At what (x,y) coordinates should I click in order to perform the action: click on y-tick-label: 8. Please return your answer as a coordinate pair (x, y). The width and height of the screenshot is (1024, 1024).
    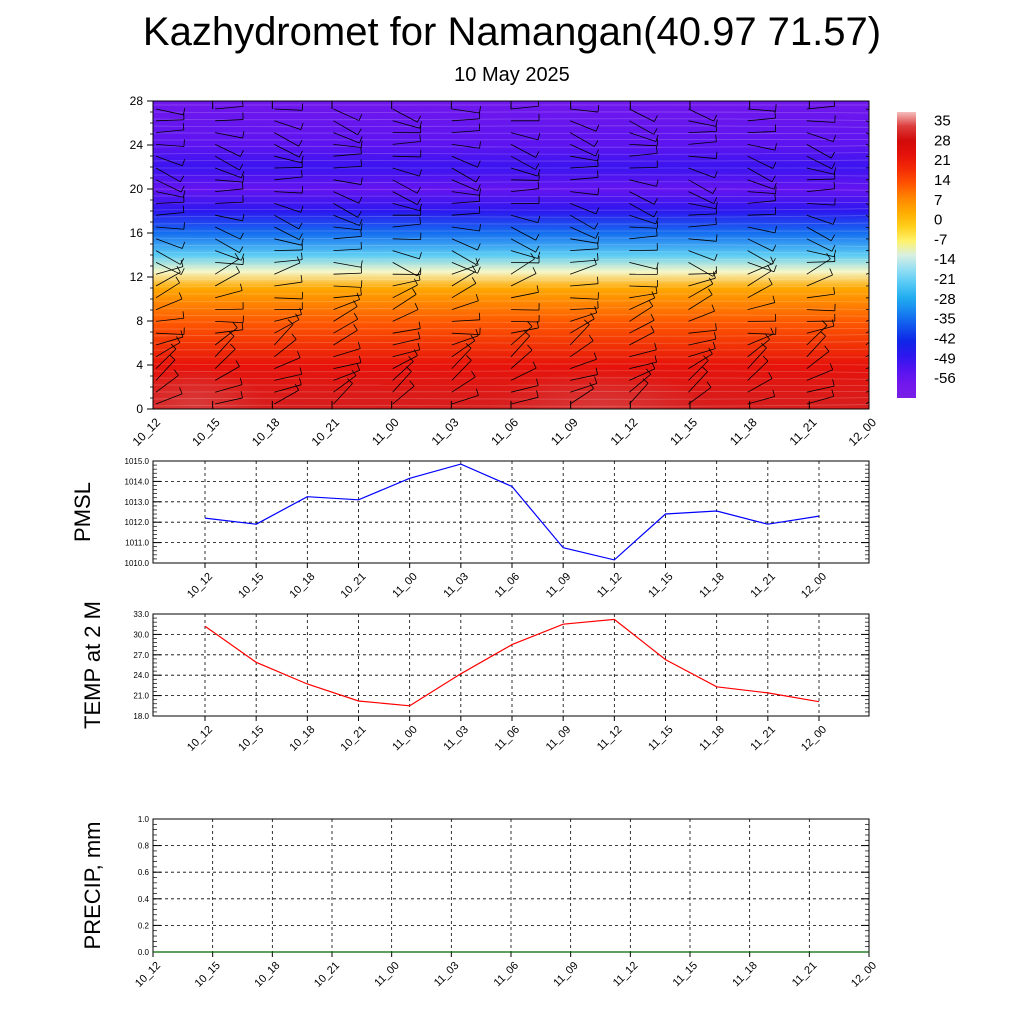
    Looking at the image, I should click on (139, 321).